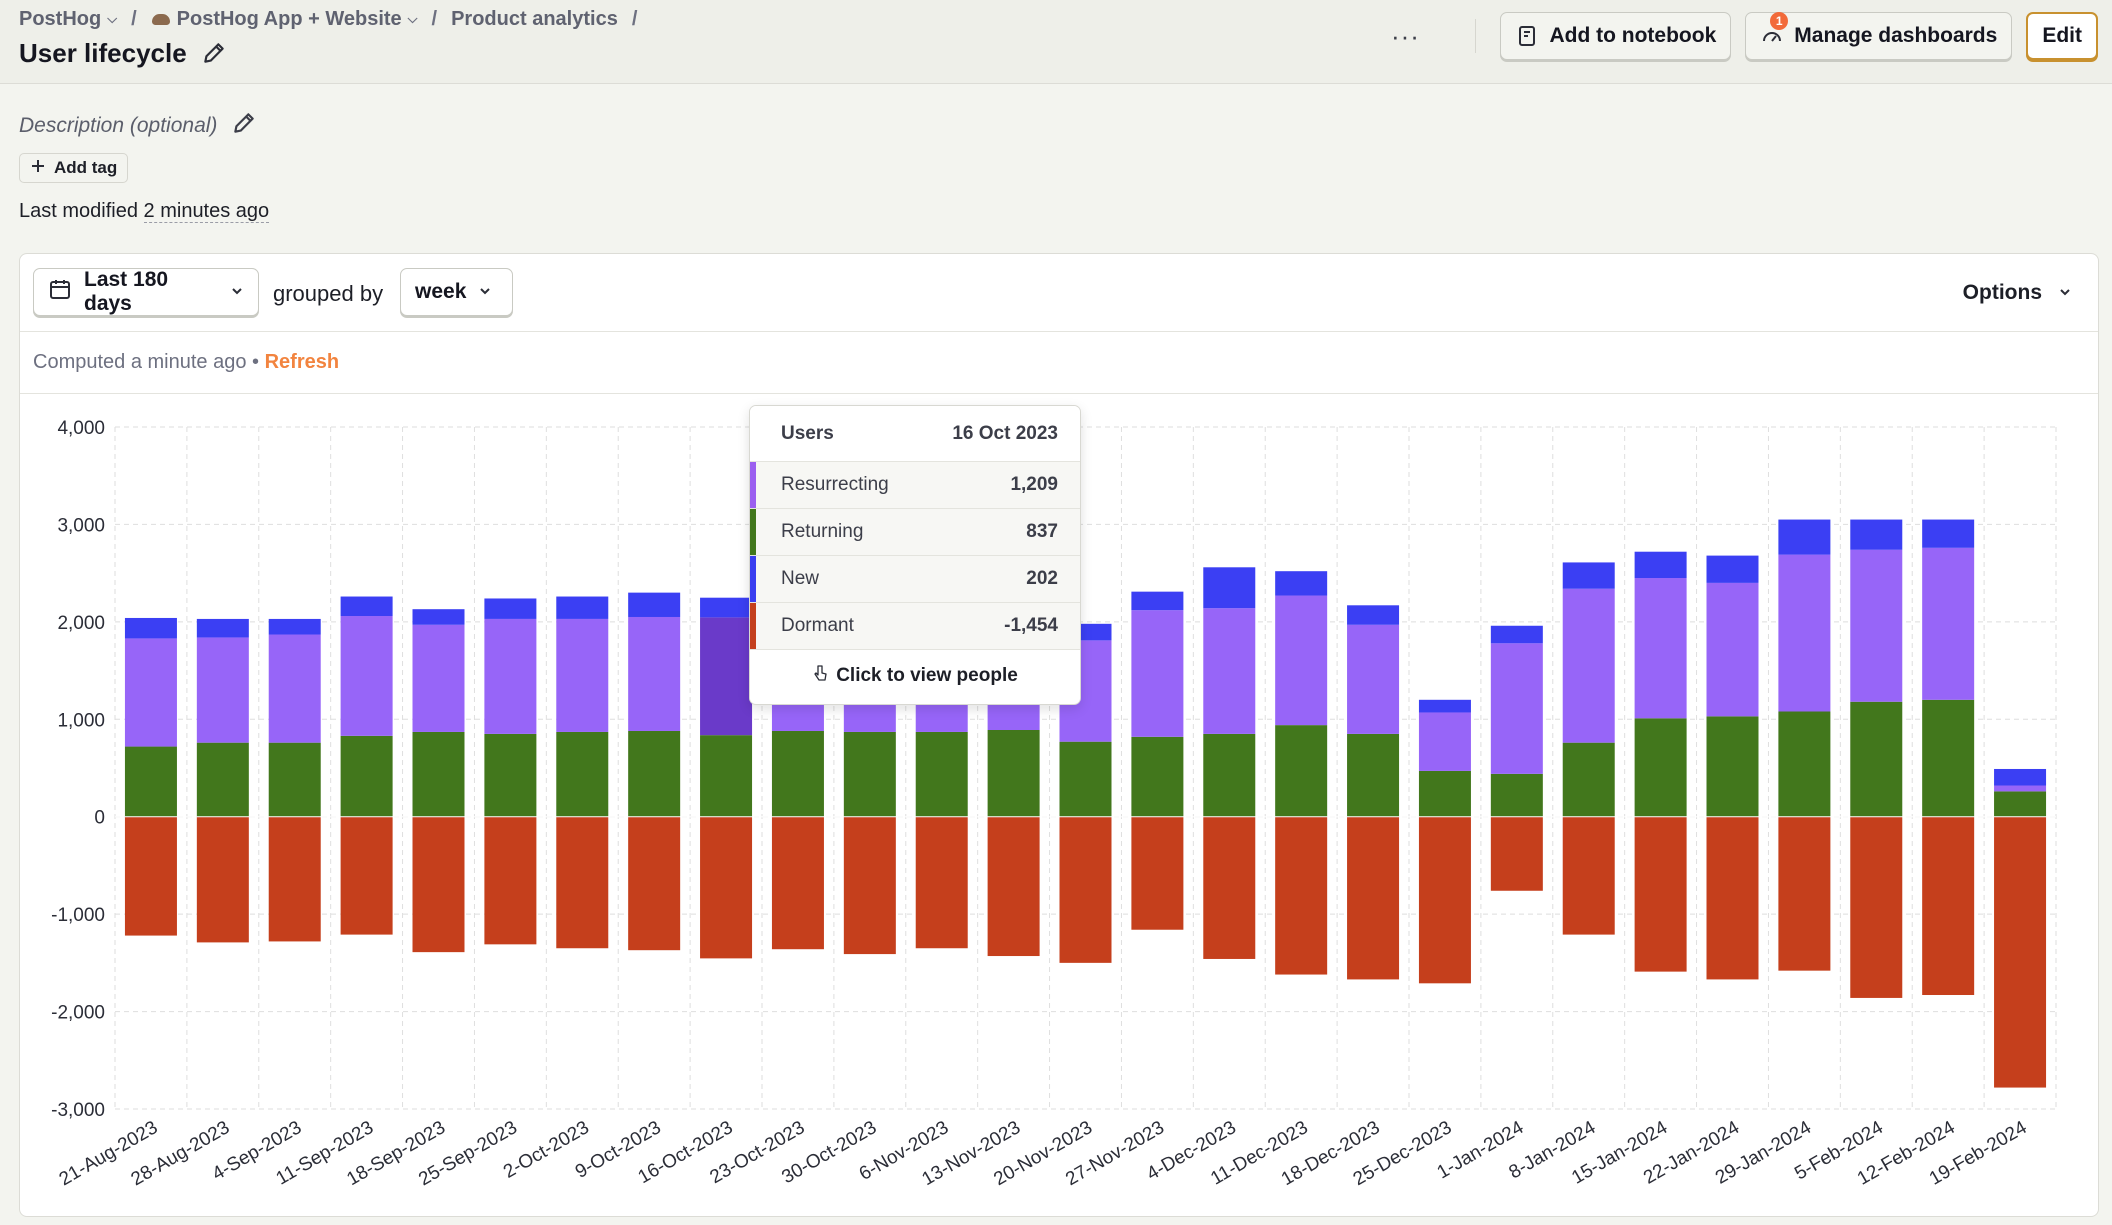 Image resolution: width=2112 pixels, height=1225 pixels. Describe the element at coordinates (1005, 433) in the screenshot. I see `tooltip-header-date: 16 Oct 2023` at that location.